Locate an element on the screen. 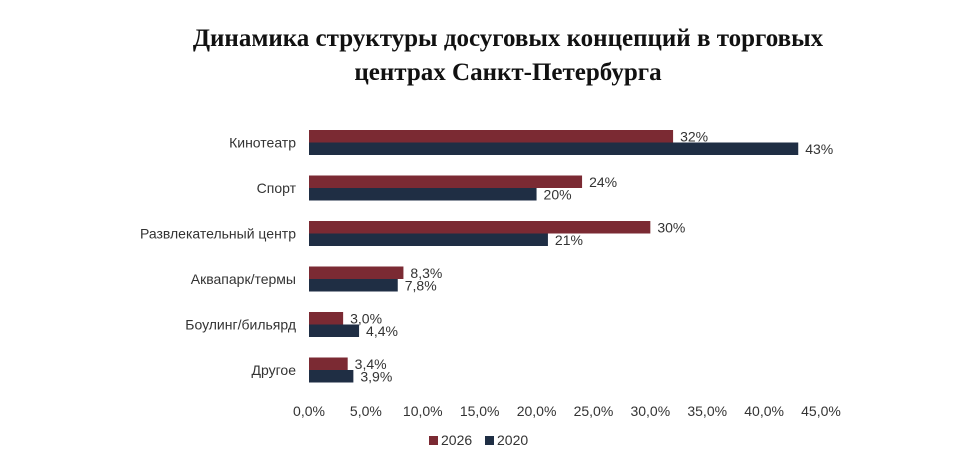 This screenshot has width=960, height=469. category-label: Развлекательный центр is located at coordinates (218, 234).